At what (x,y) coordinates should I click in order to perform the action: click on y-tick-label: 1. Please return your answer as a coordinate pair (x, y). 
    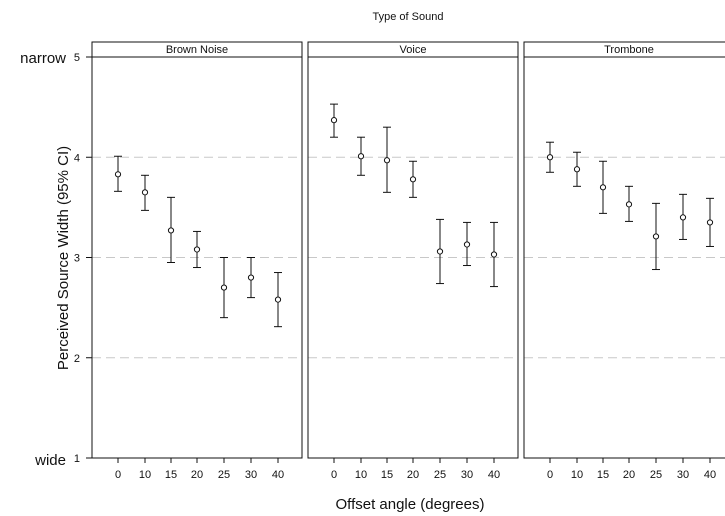
    Looking at the image, I should click on (77, 459).